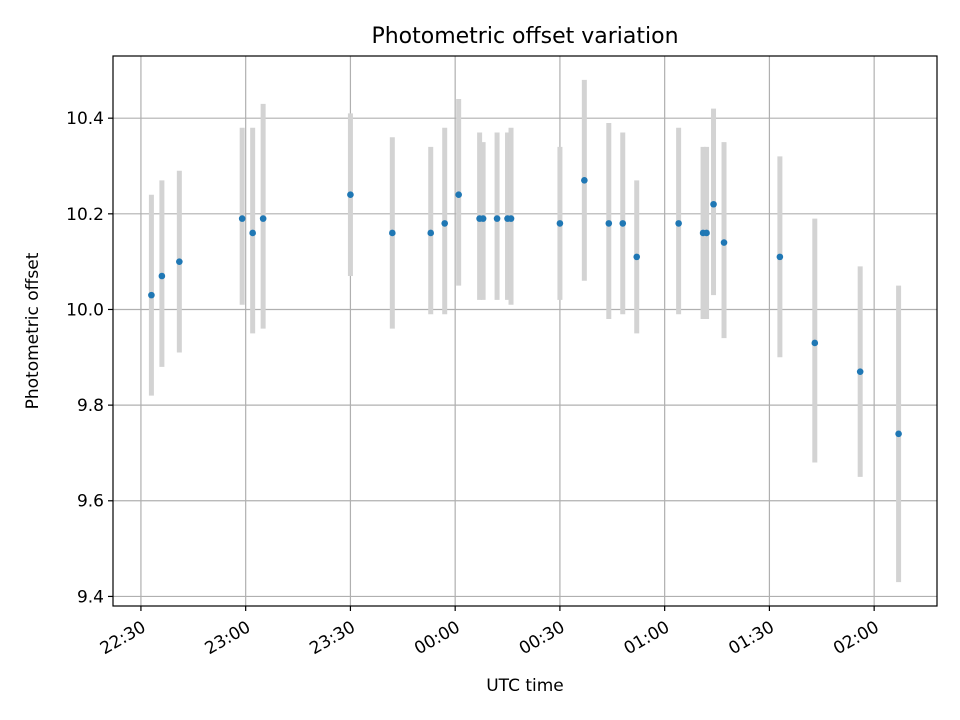  I want to click on x-tick-label: 02:00, so click(856, 638).